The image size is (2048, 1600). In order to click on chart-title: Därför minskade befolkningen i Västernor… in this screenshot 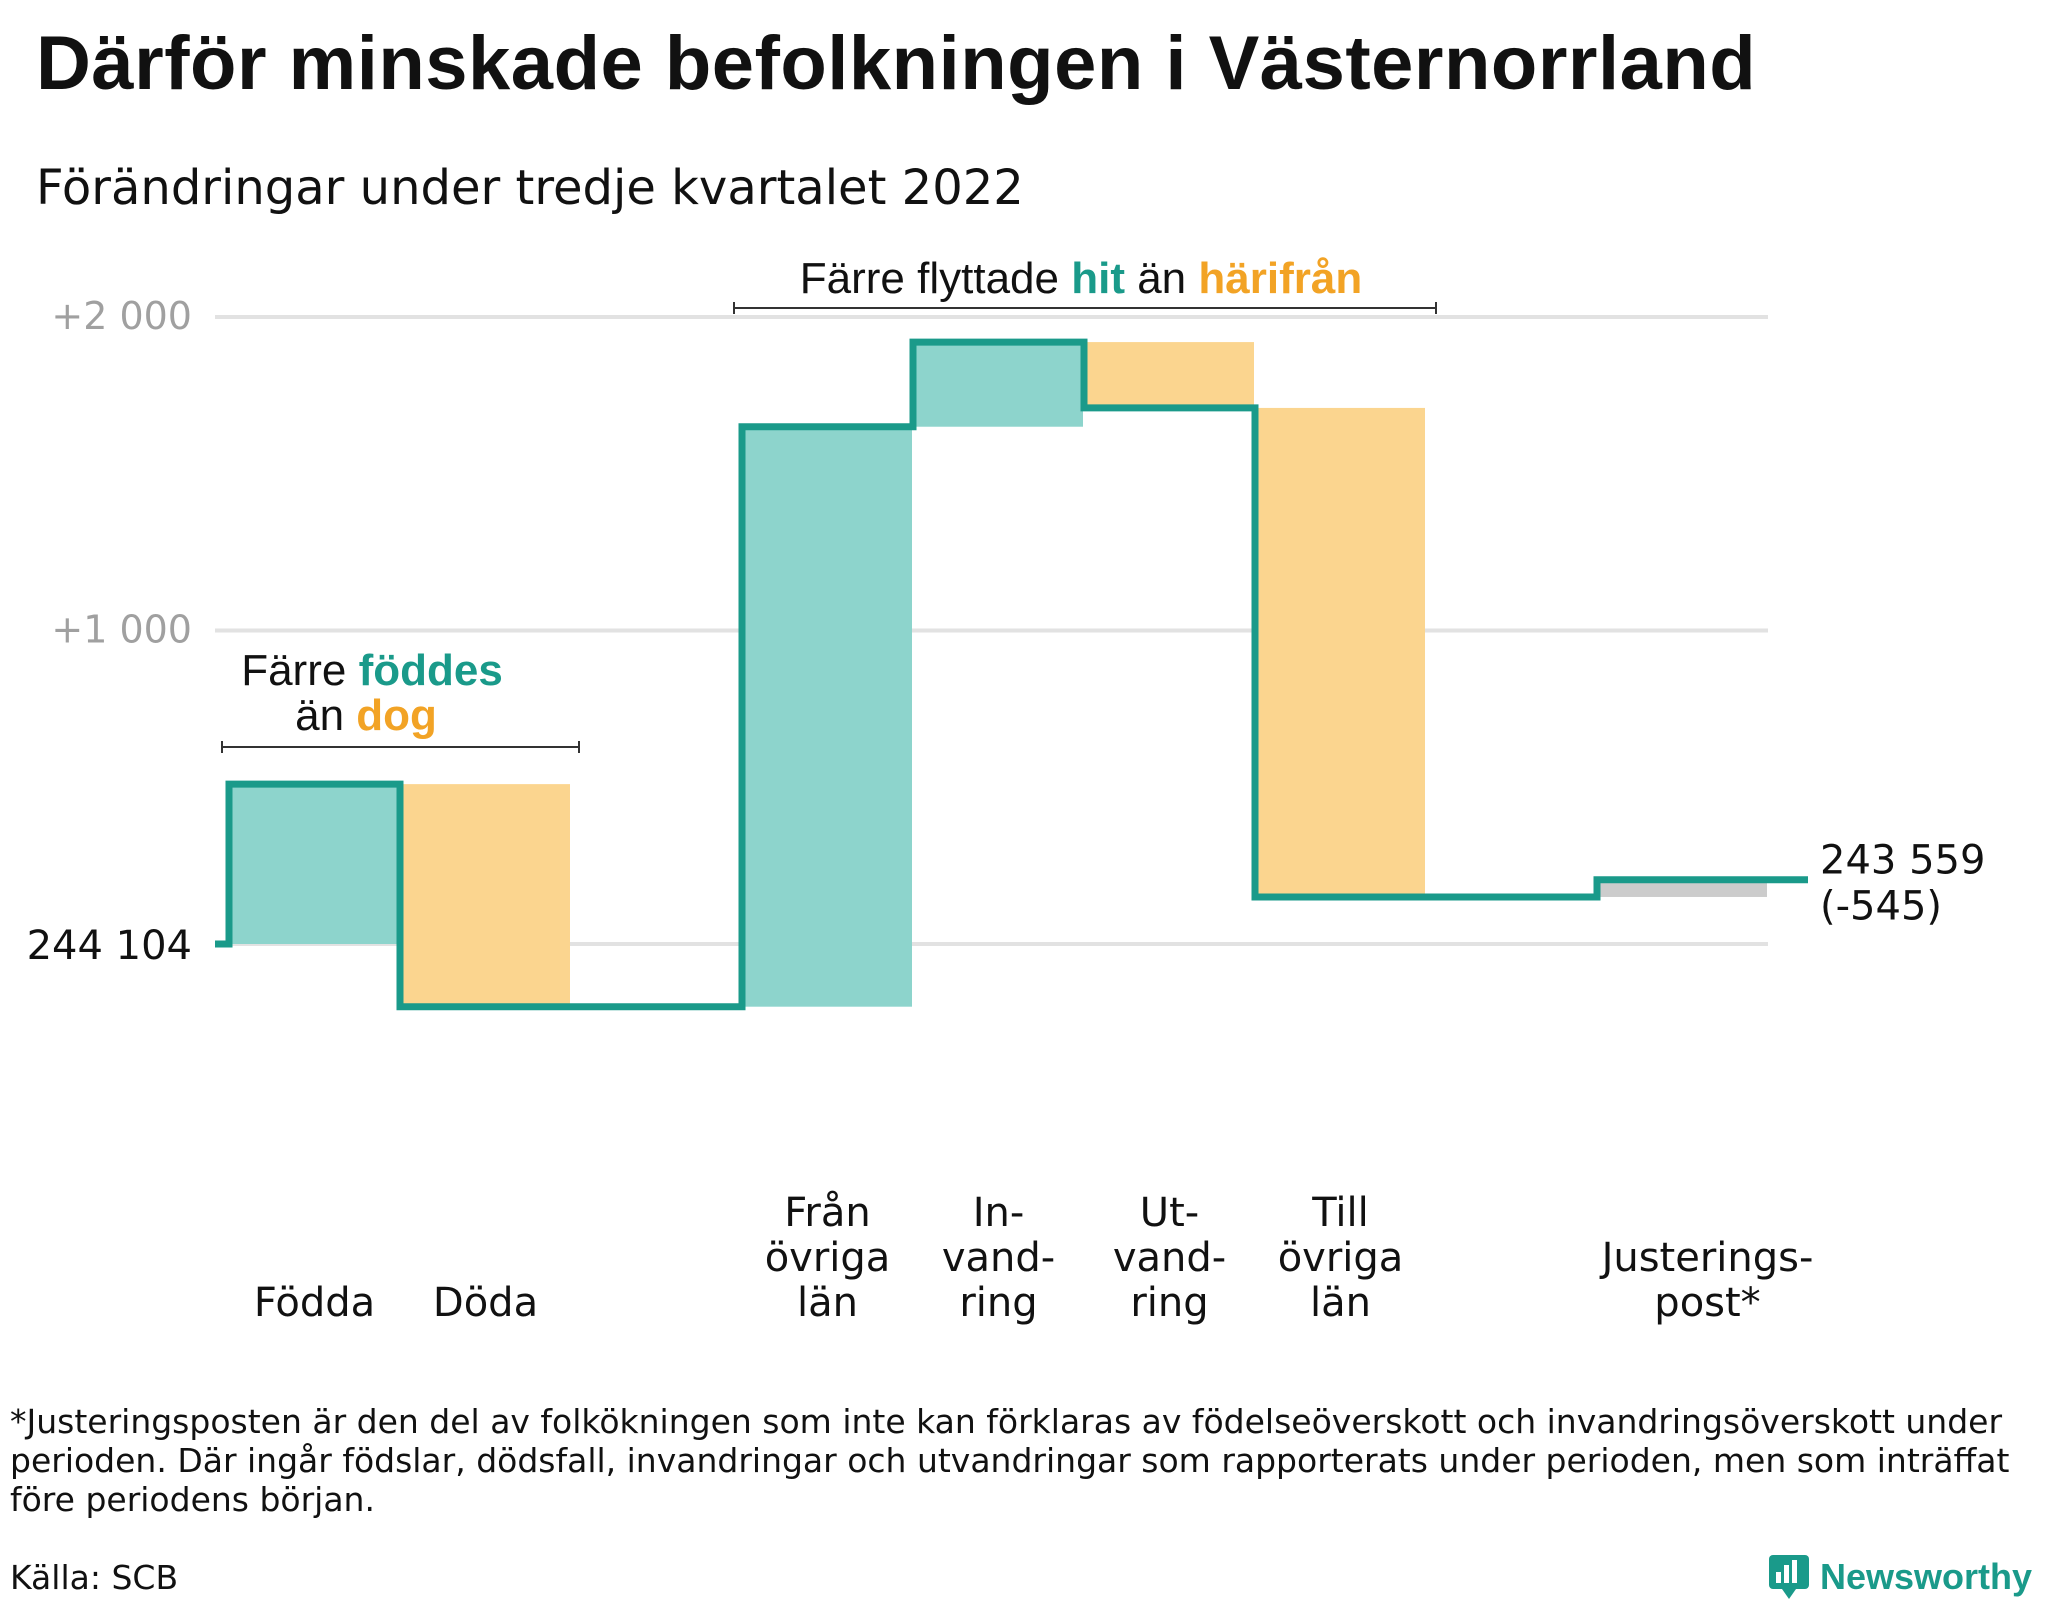, I will do `click(896, 63)`.